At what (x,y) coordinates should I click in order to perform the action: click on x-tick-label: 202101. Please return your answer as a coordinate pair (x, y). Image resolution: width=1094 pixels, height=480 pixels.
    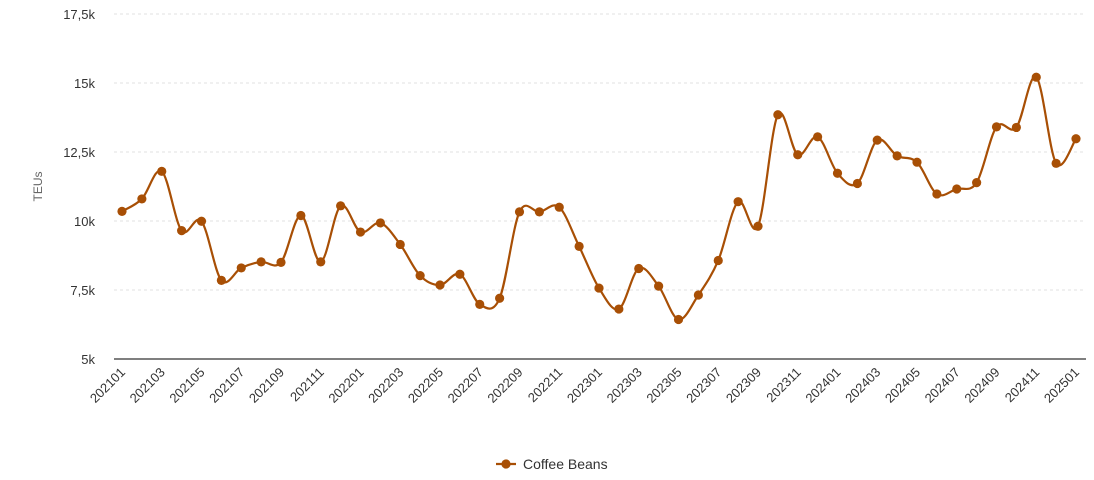
    Looking at the image, I should click on (107, 385).